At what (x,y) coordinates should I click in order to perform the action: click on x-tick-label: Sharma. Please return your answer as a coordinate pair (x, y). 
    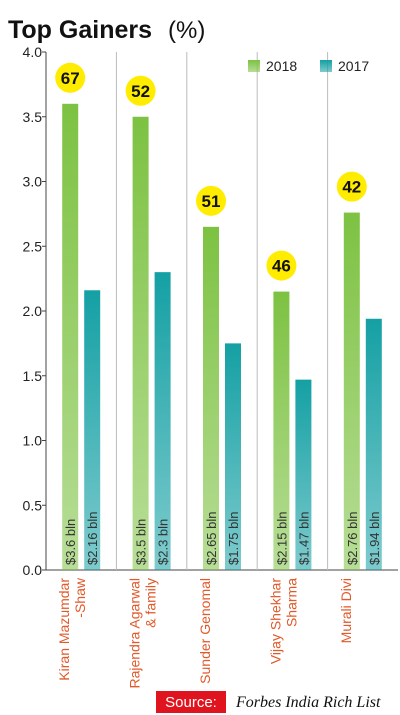
    Looking at the image, I should click on (291, 602).